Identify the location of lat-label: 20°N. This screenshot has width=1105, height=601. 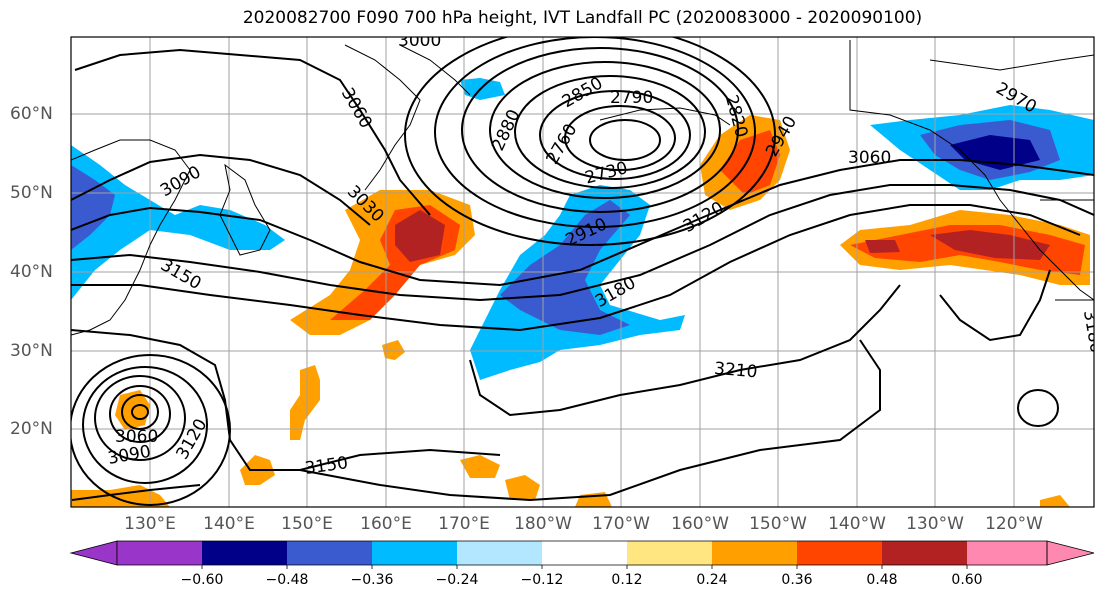
(31, 429).